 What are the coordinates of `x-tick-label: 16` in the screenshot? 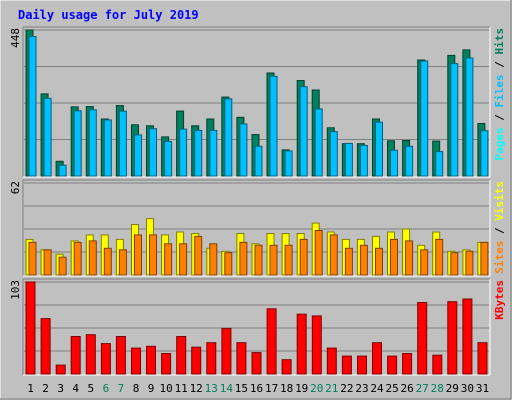 It's located at (256, 388).